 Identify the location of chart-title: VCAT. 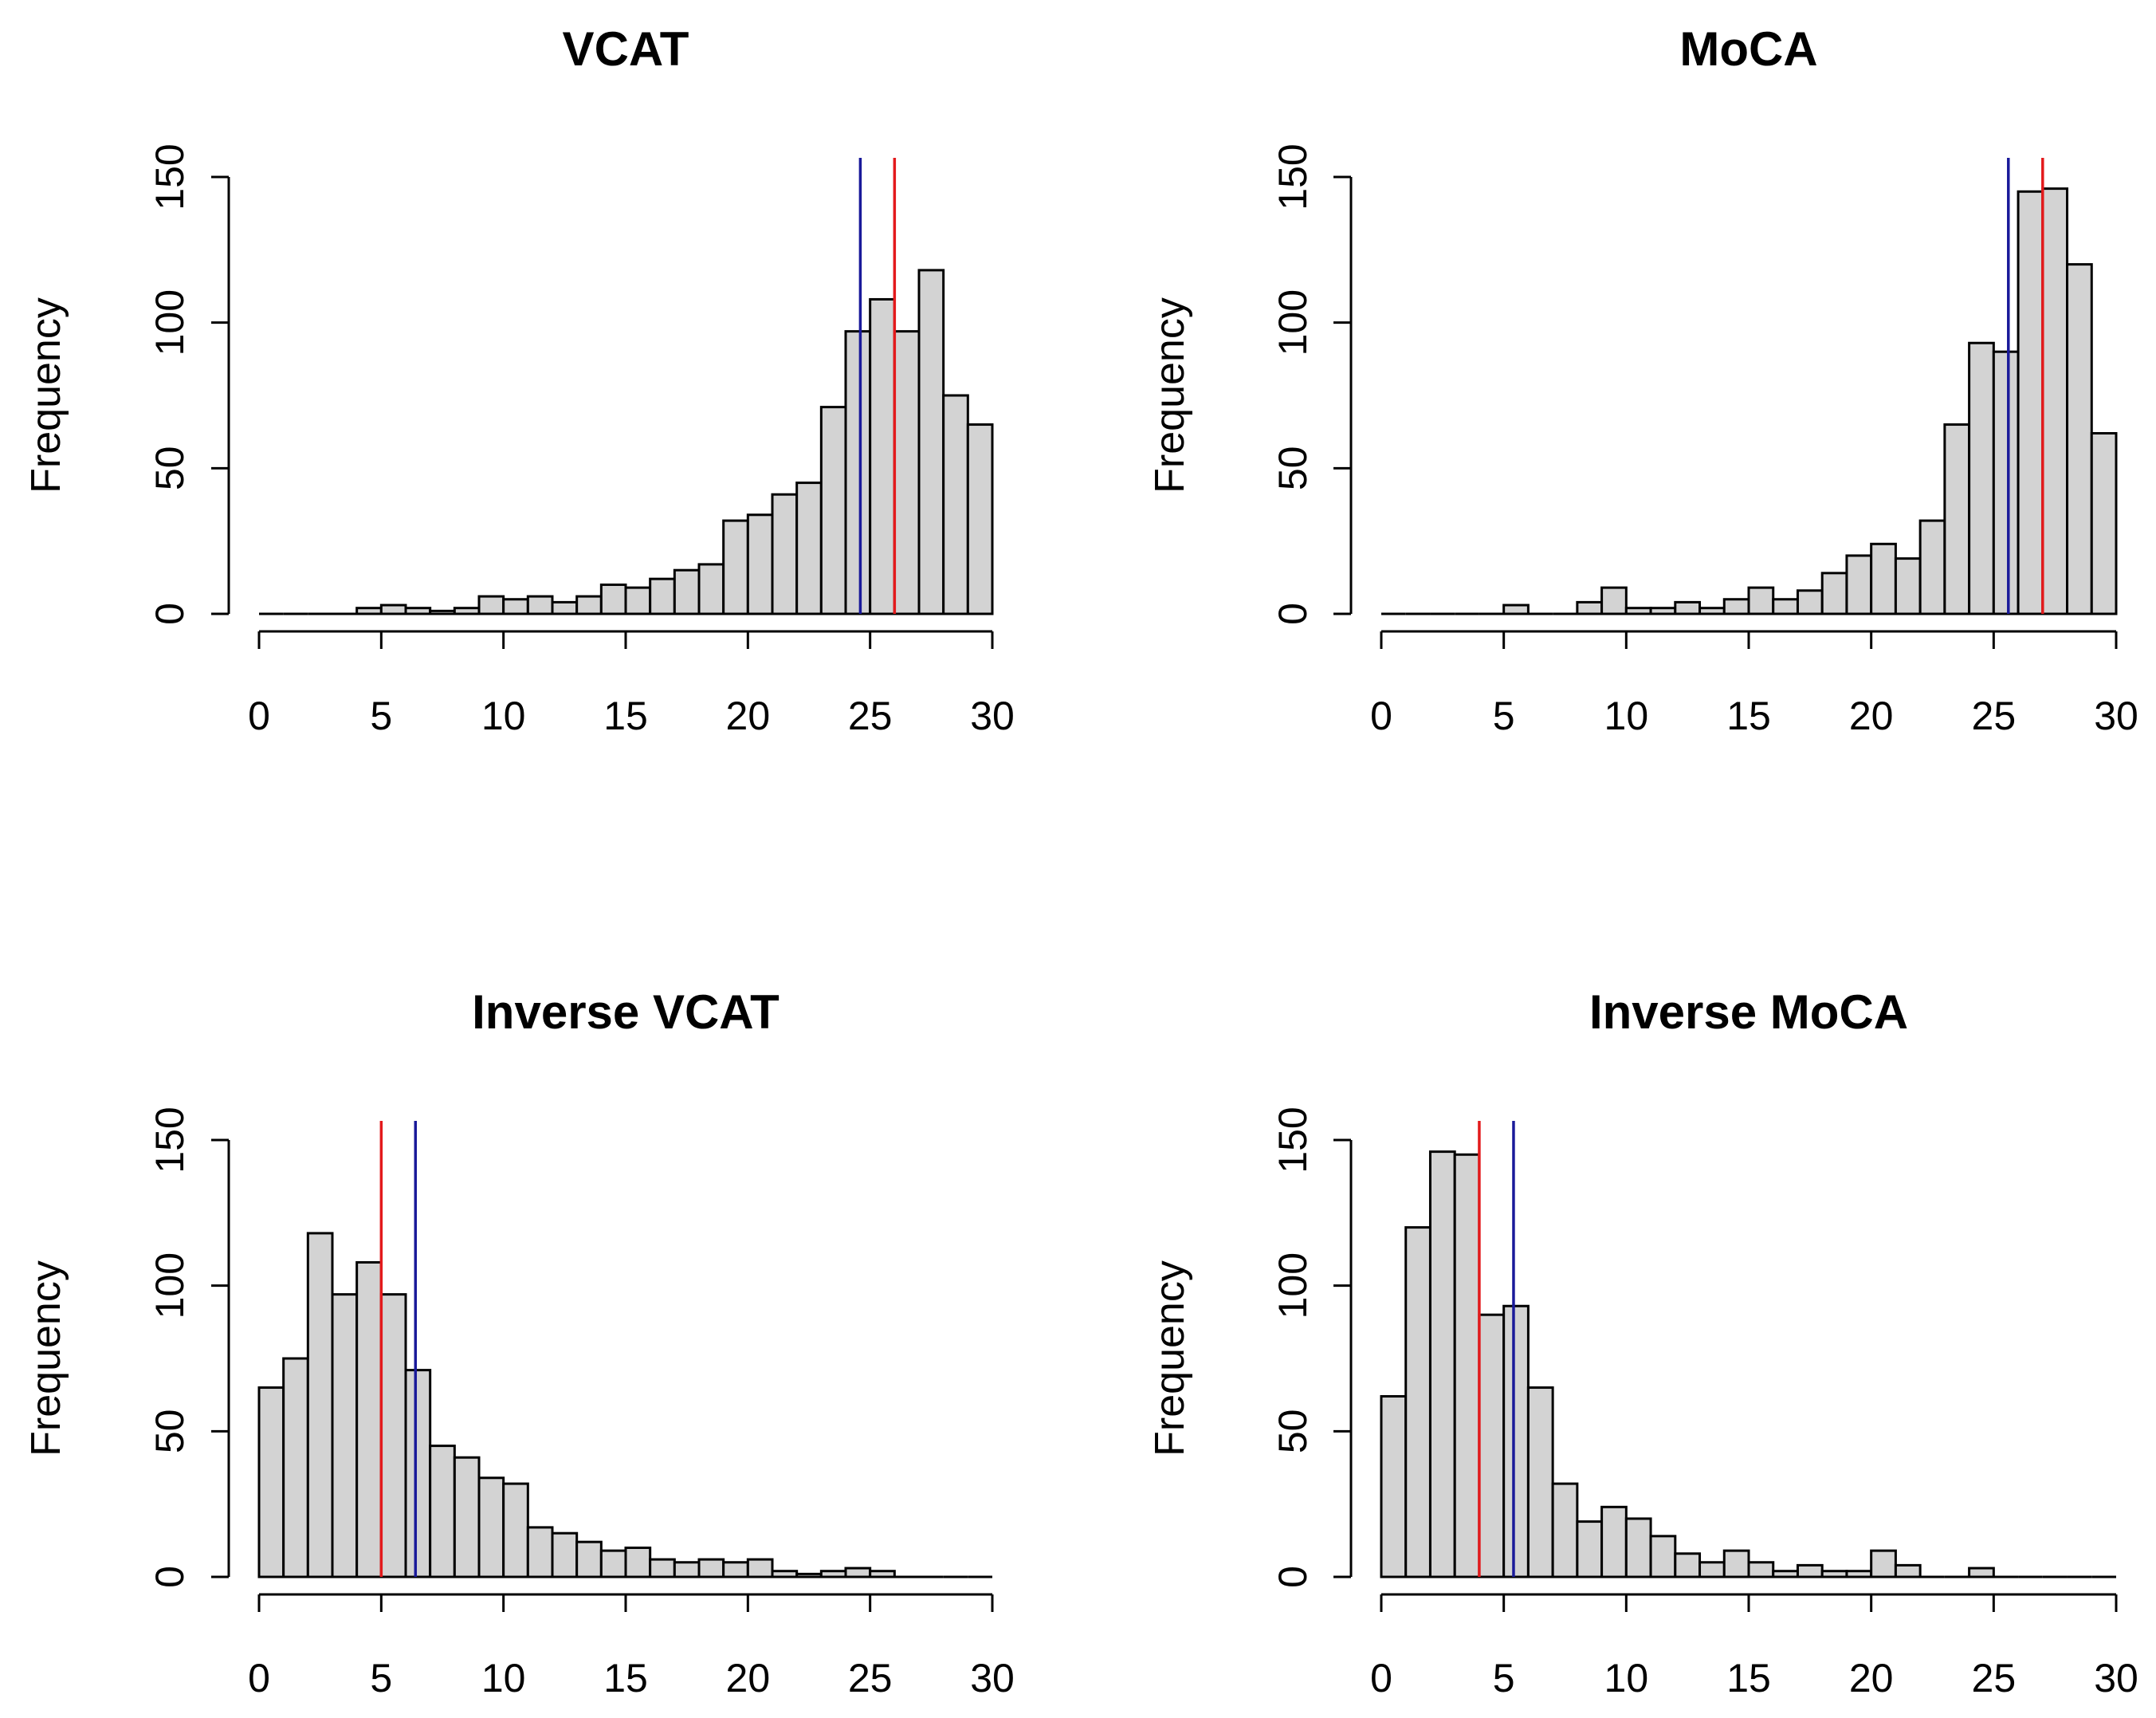
(626, 49).